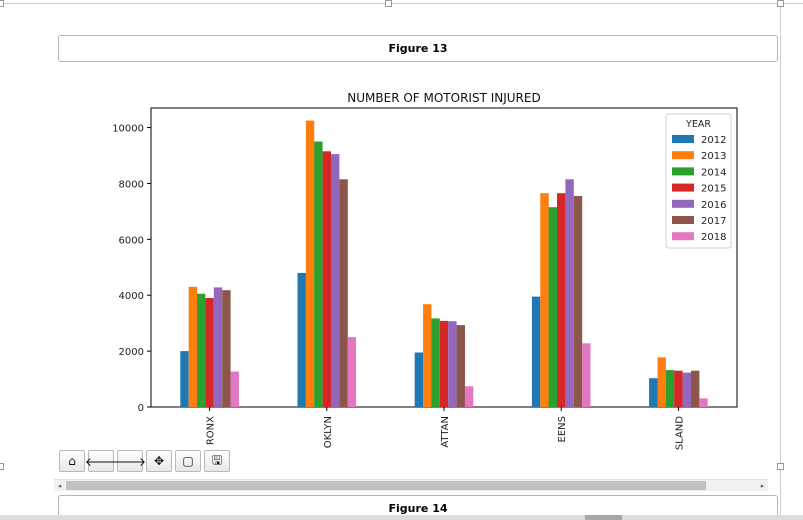 This screenshot has width=803, height=520. I want to click on pan-move-button: ✥, so click(159, 461).